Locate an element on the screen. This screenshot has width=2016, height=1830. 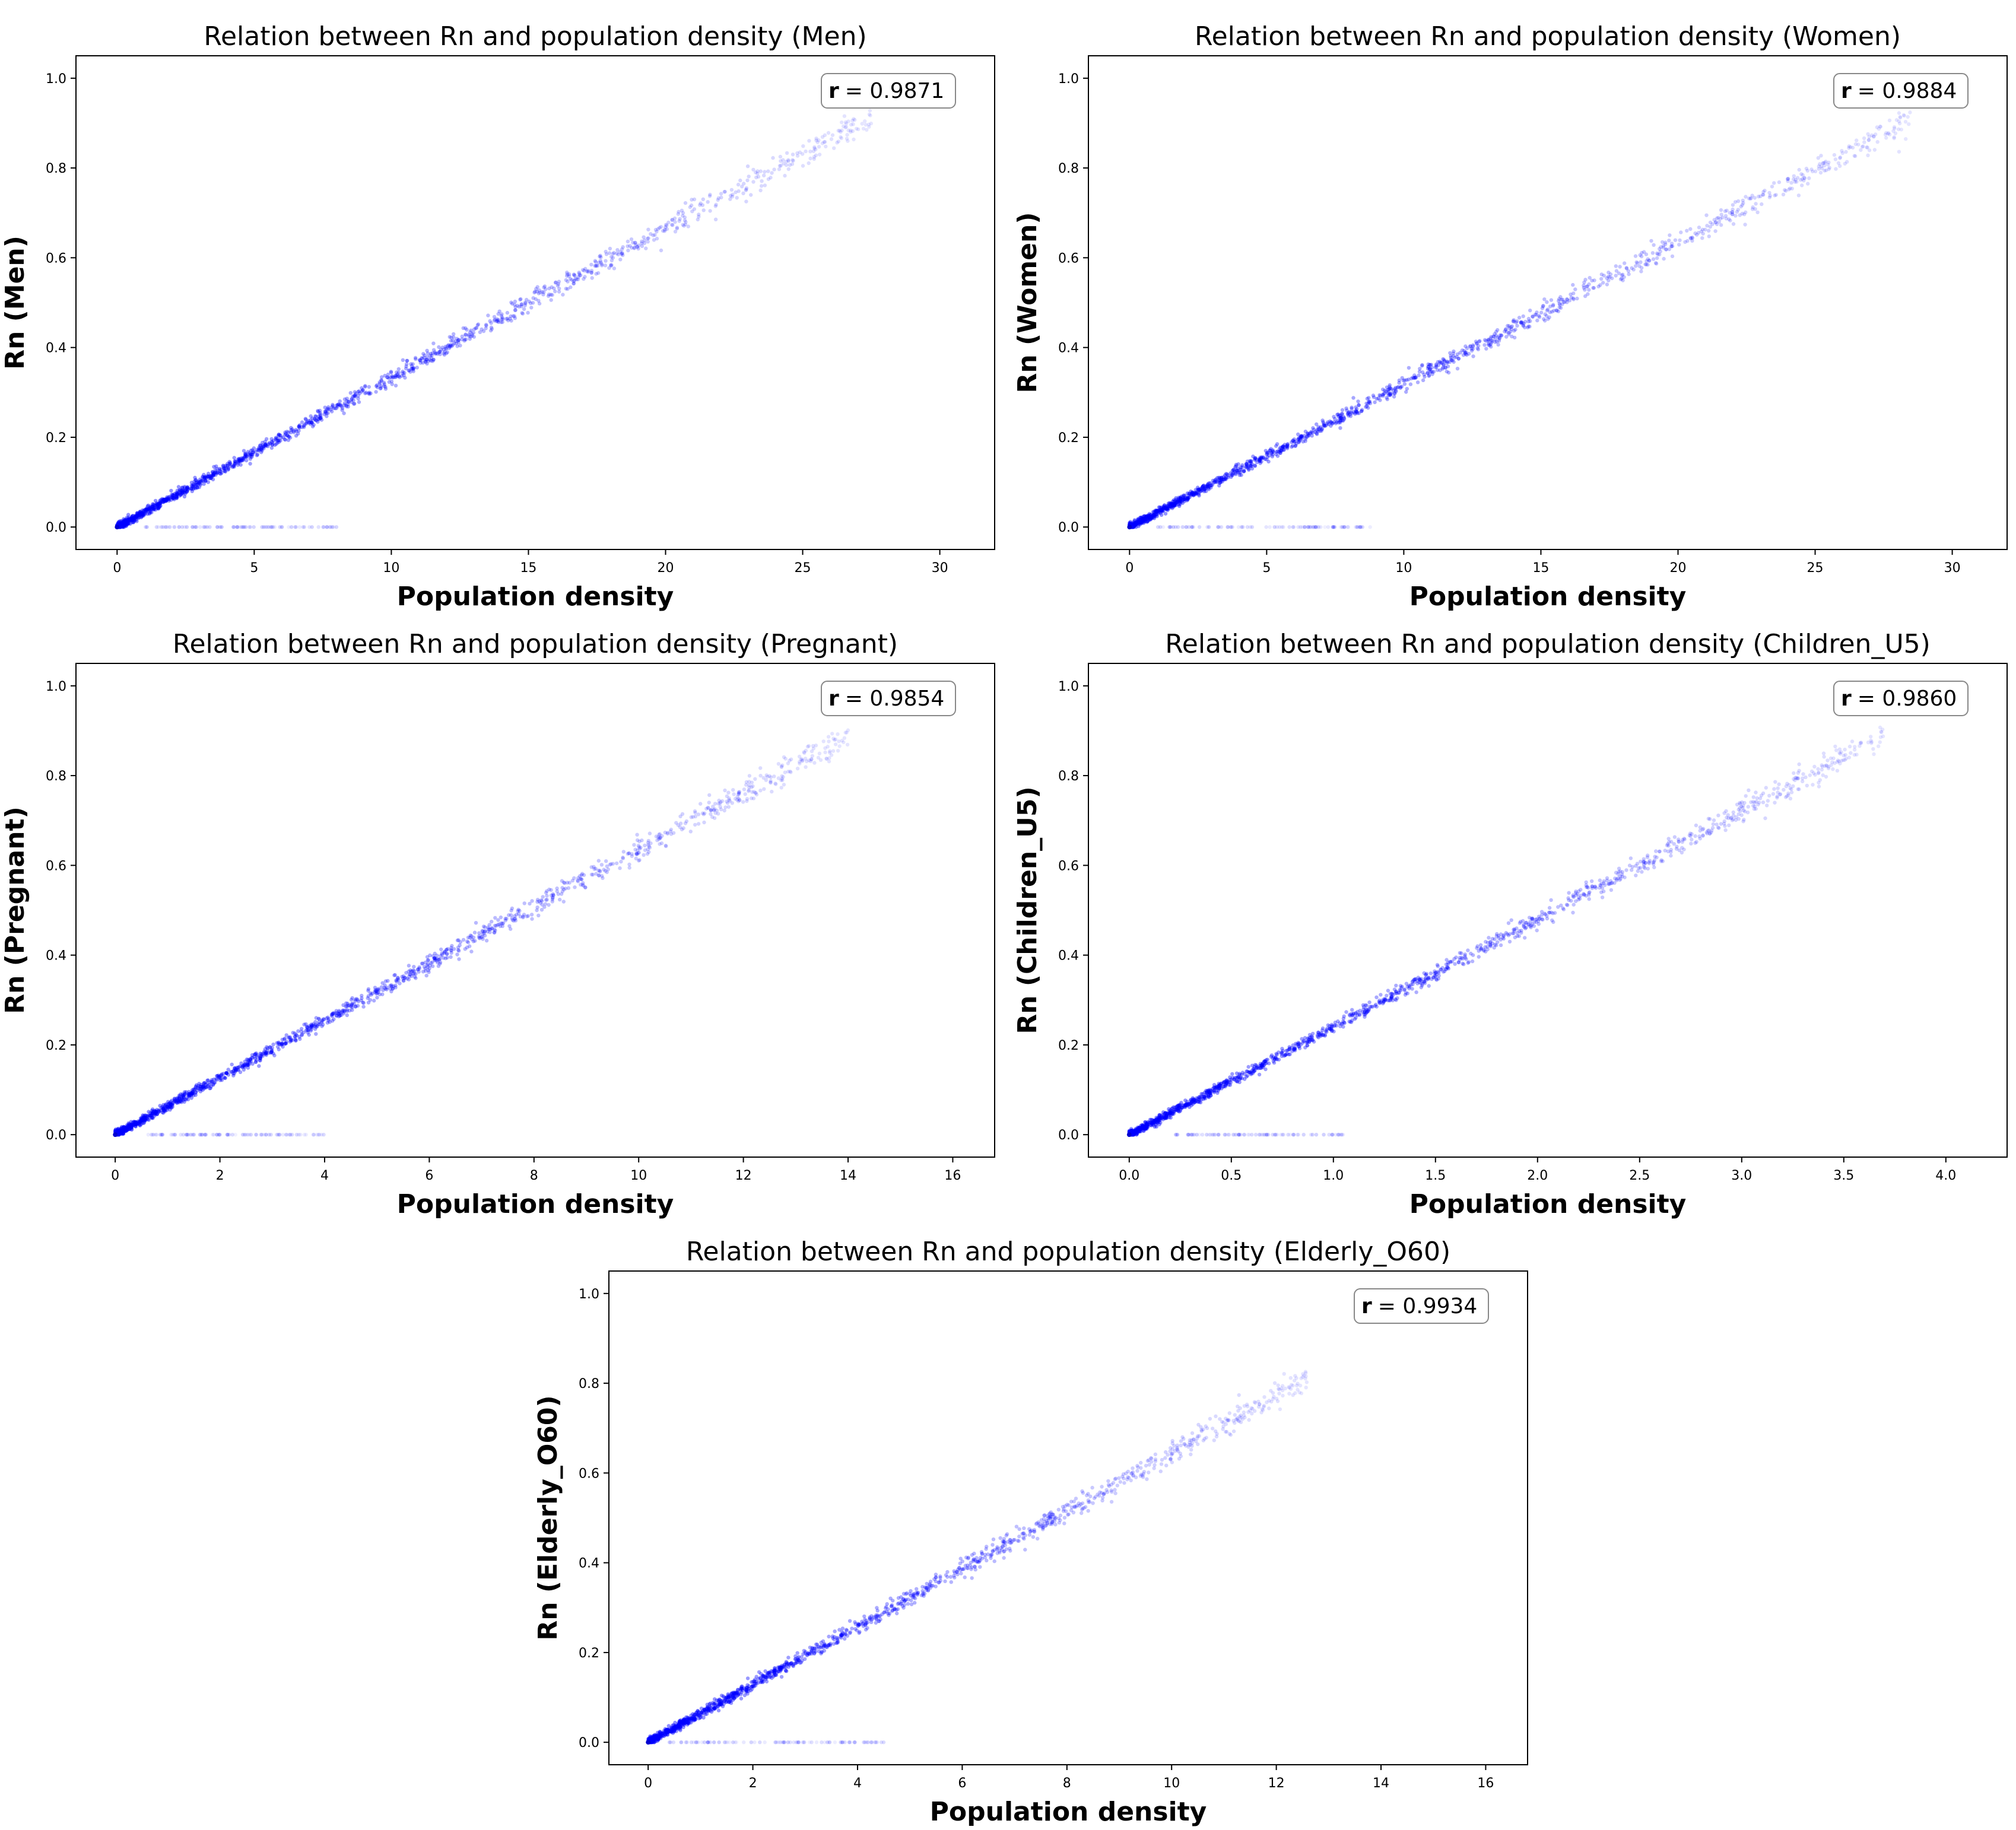
x-tick-label: 20 is located at coordinates (1677, 568).